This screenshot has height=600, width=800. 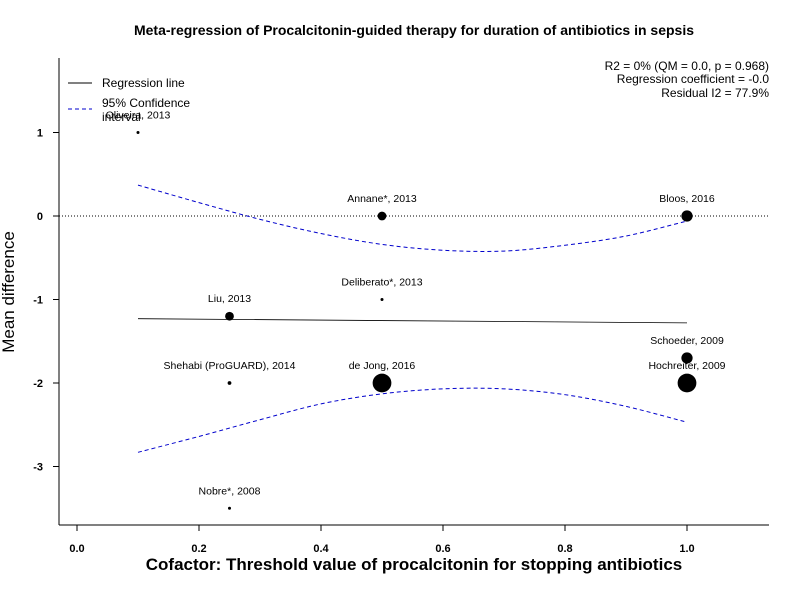 What do you see at coordinates (686, 549) in the screenshot?
I see `x-tick-label: 1.0` at bounding box center [686, 549].